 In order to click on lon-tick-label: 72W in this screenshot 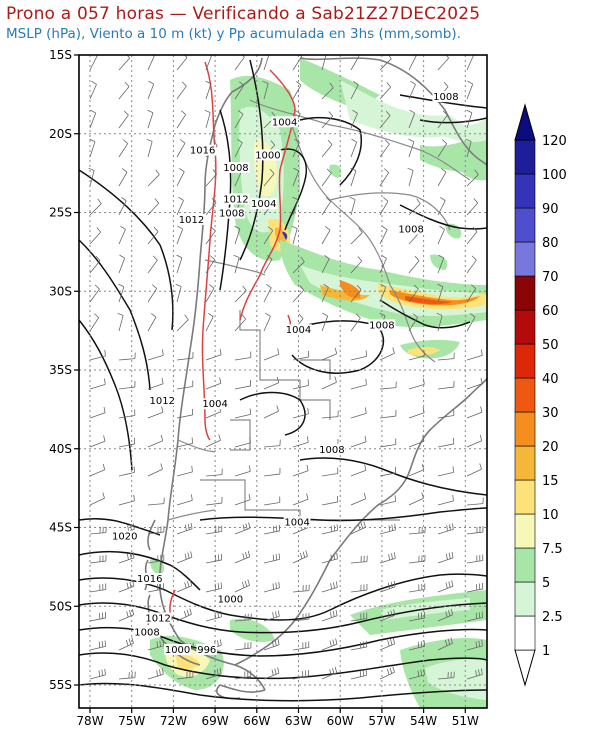, I will do `click(173, 721)`.